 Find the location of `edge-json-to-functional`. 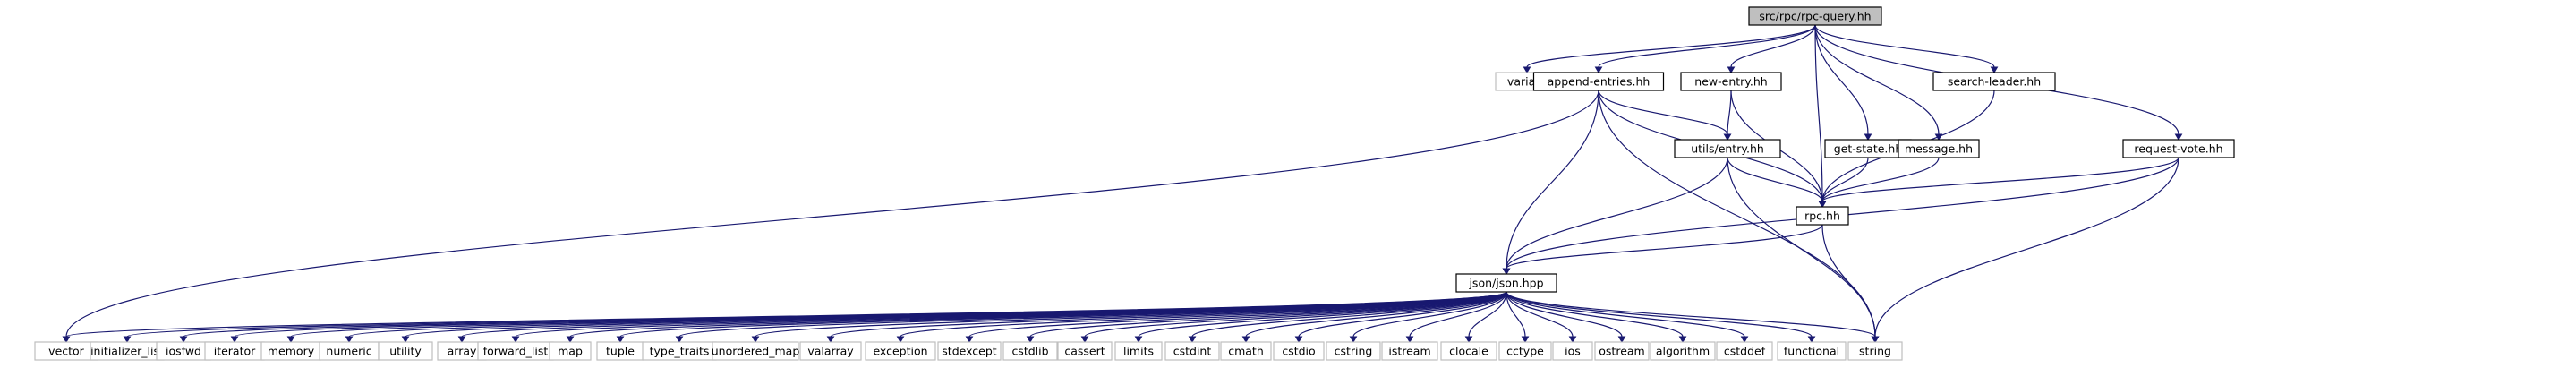

edge-json-to-functional is located at coordinates (1661, 317).